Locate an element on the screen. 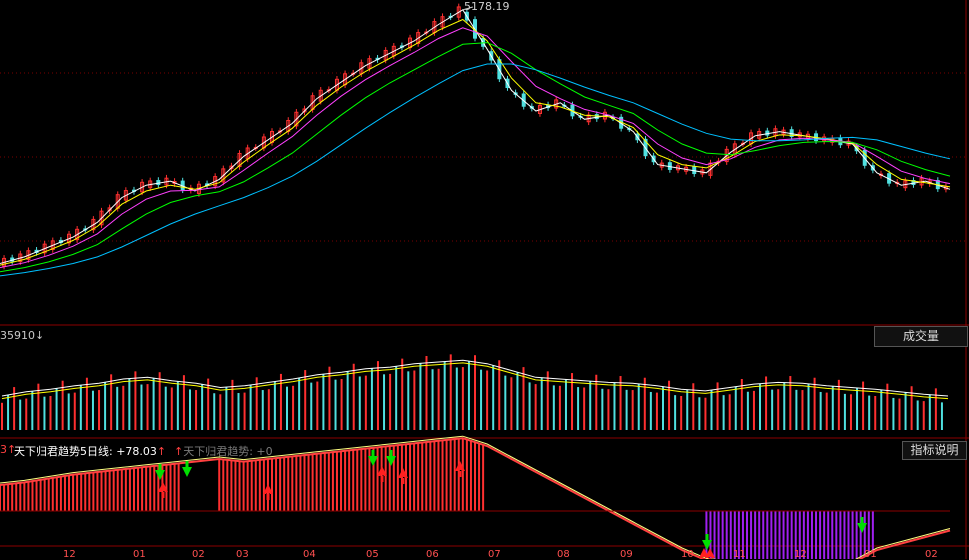 The image size is (969, 560). volume-bars is located at coordinates (472, 392).